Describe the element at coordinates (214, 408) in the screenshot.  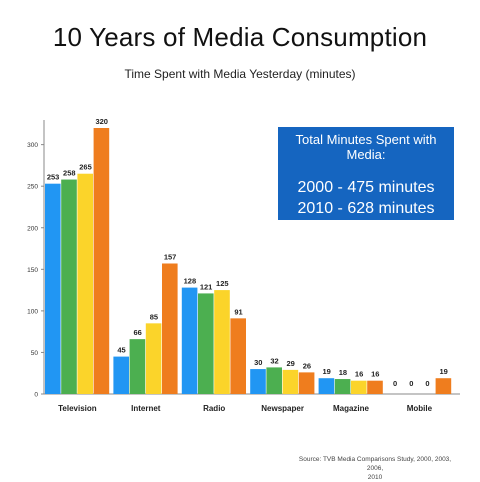
I see `category-label: Radio` at that location.